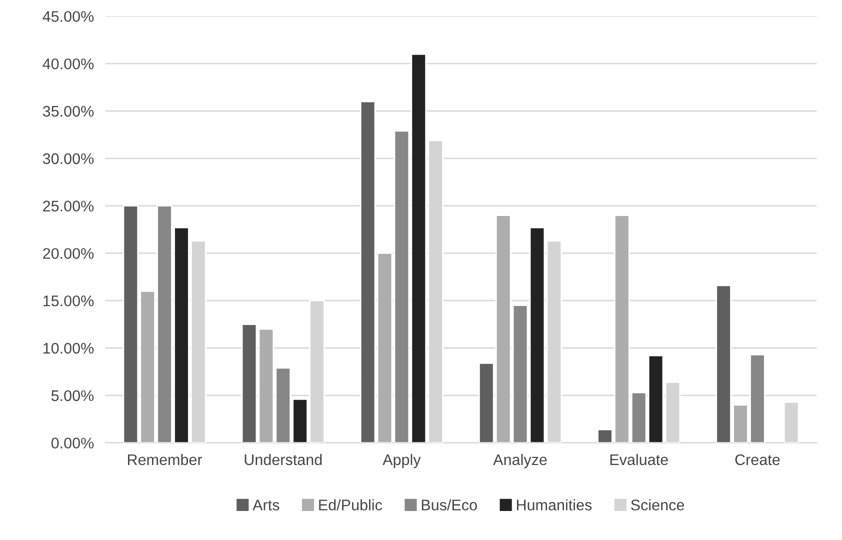 The height and width of the screenshot is (540, 842). I want to click on y-tick-label: 5.00%, so click(72, 396).